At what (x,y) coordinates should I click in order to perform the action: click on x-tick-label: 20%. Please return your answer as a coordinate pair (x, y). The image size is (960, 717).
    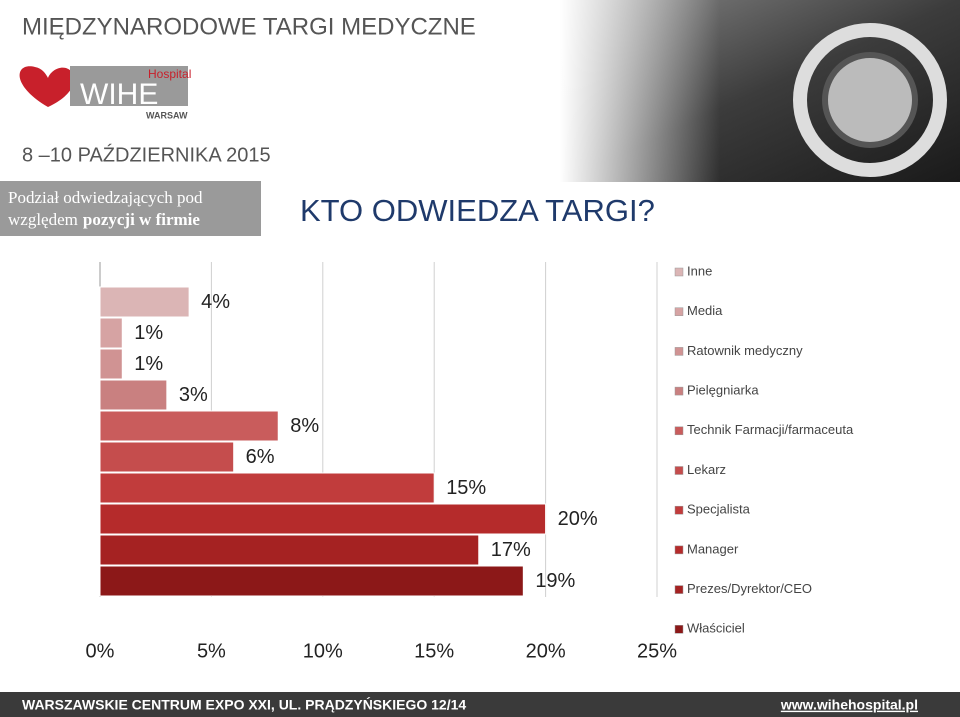
    Looking at the image, I should click on (546, 651).